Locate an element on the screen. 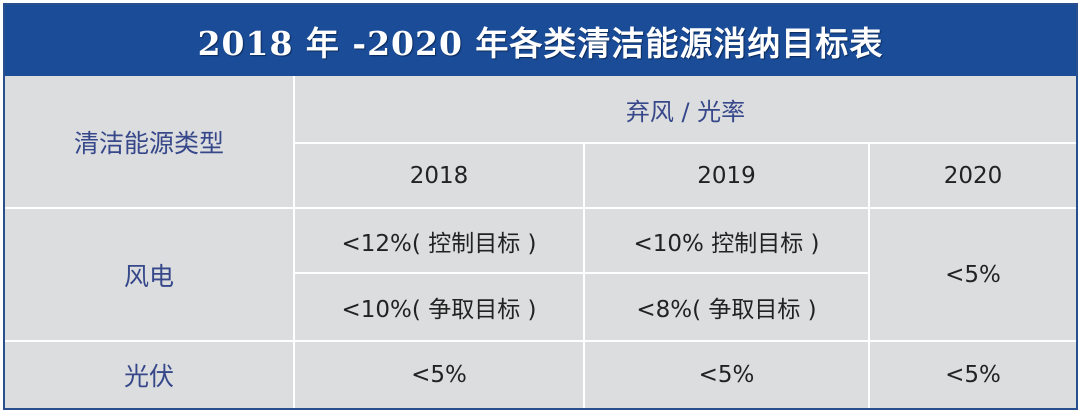 This screenshot has width=1080, height=412. solar-2020: <5% is located at coordinates (973, 375).